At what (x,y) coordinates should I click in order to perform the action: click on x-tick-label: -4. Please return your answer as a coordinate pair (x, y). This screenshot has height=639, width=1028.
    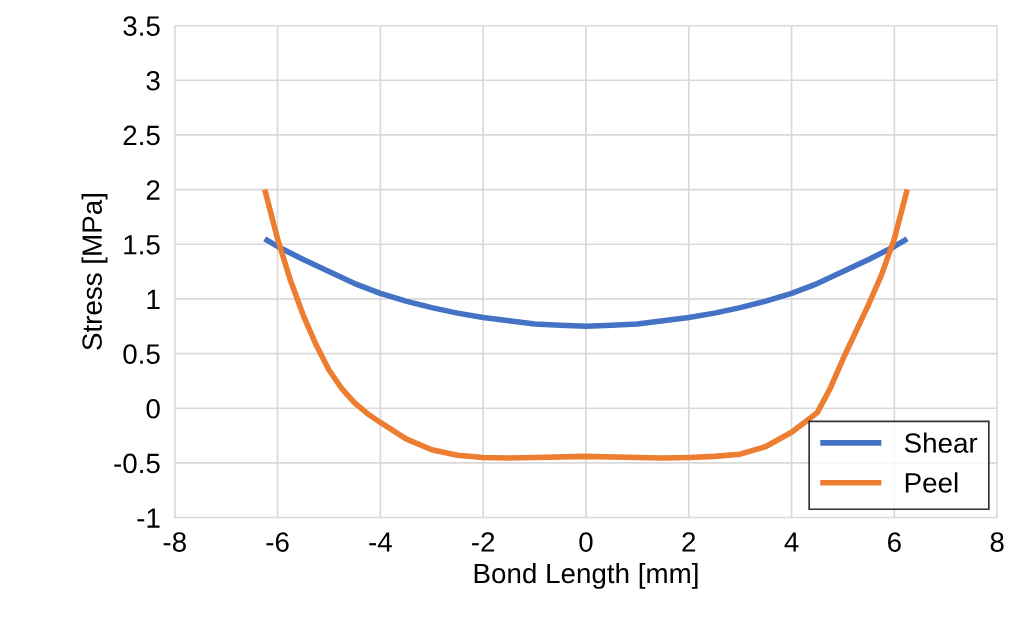
    Looking at the image, I should click on (380, 542).